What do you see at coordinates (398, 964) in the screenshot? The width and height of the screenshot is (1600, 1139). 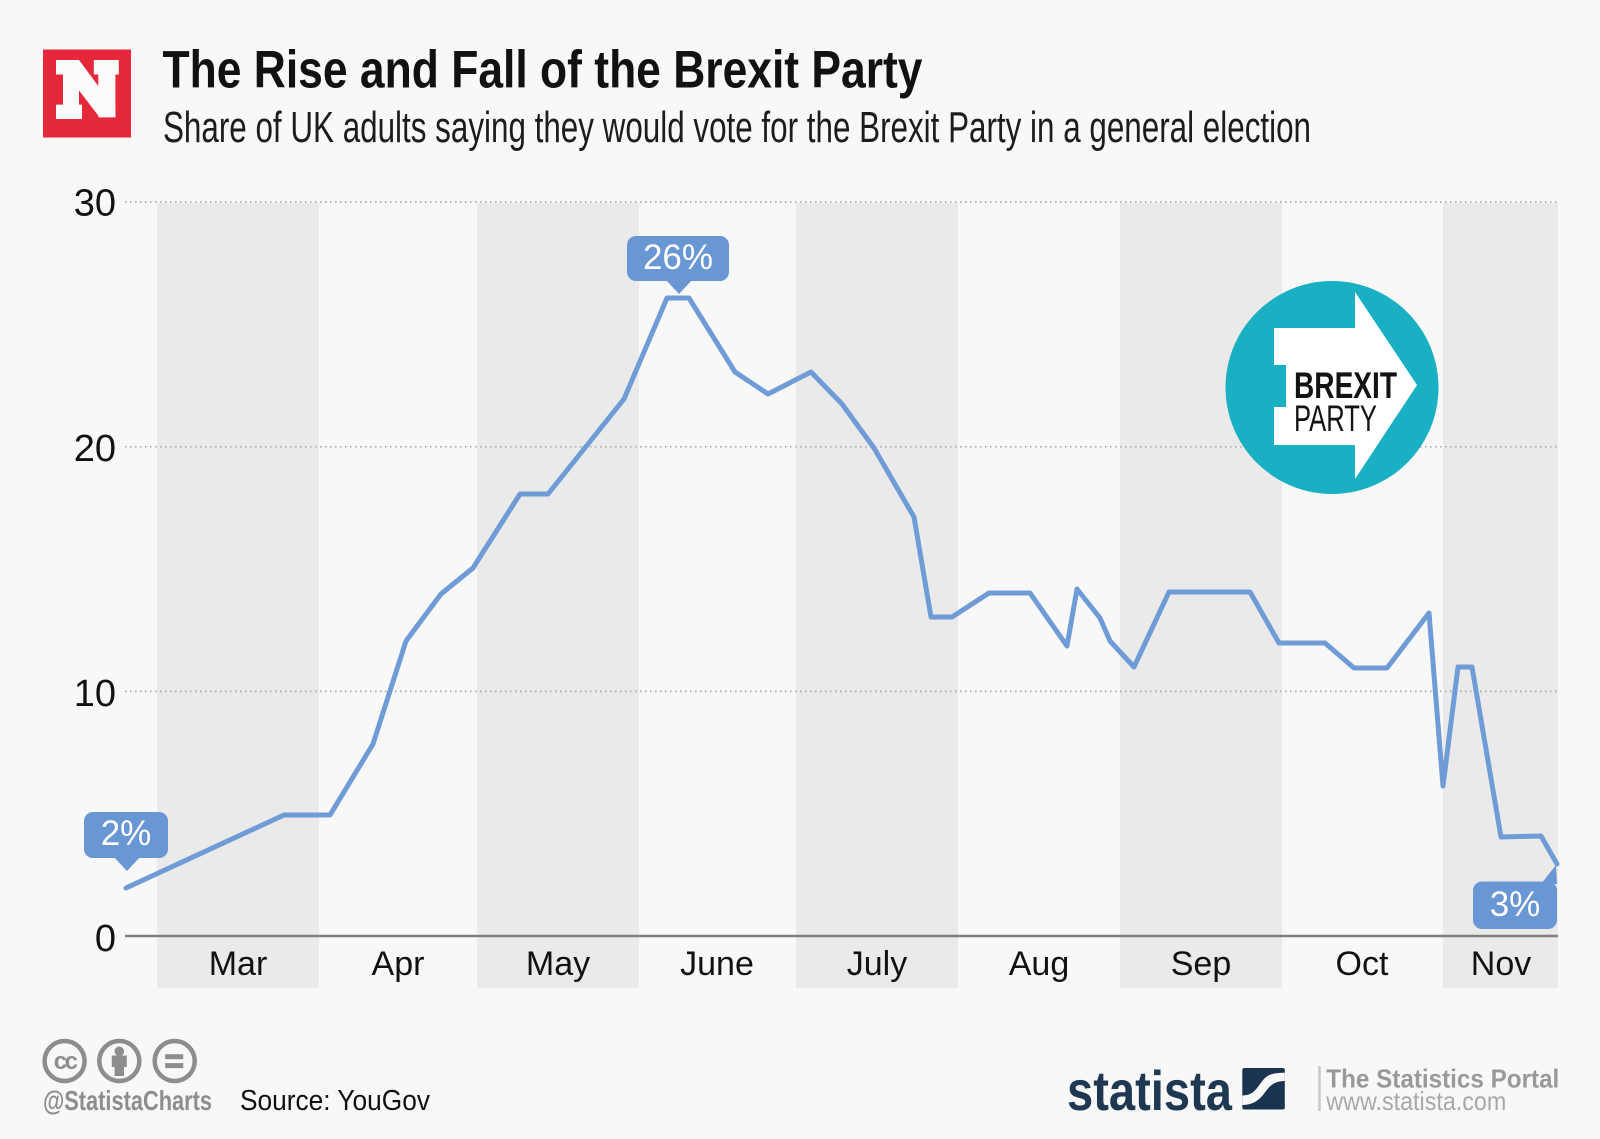 I see `svg-text: Apr` at bounding box center [398, 964].